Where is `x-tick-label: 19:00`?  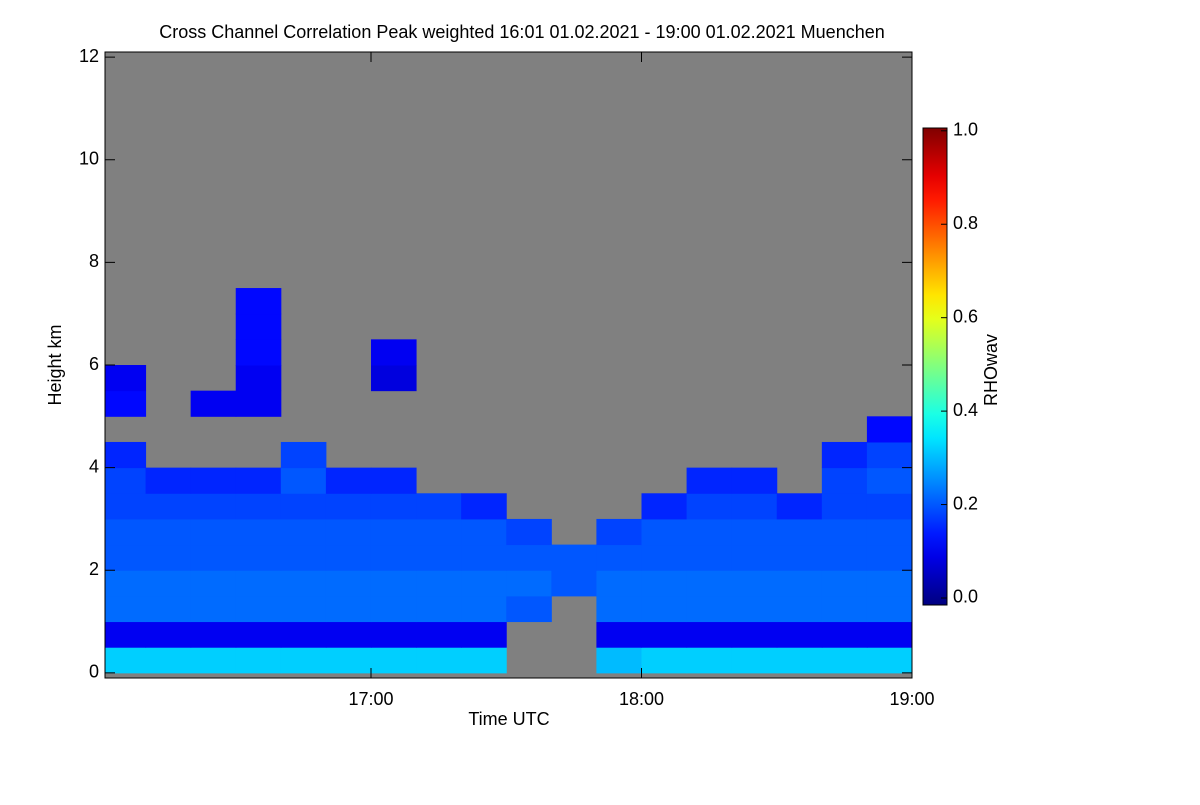
x-tick-label: 19:00 is located at coordinates (911, 699).